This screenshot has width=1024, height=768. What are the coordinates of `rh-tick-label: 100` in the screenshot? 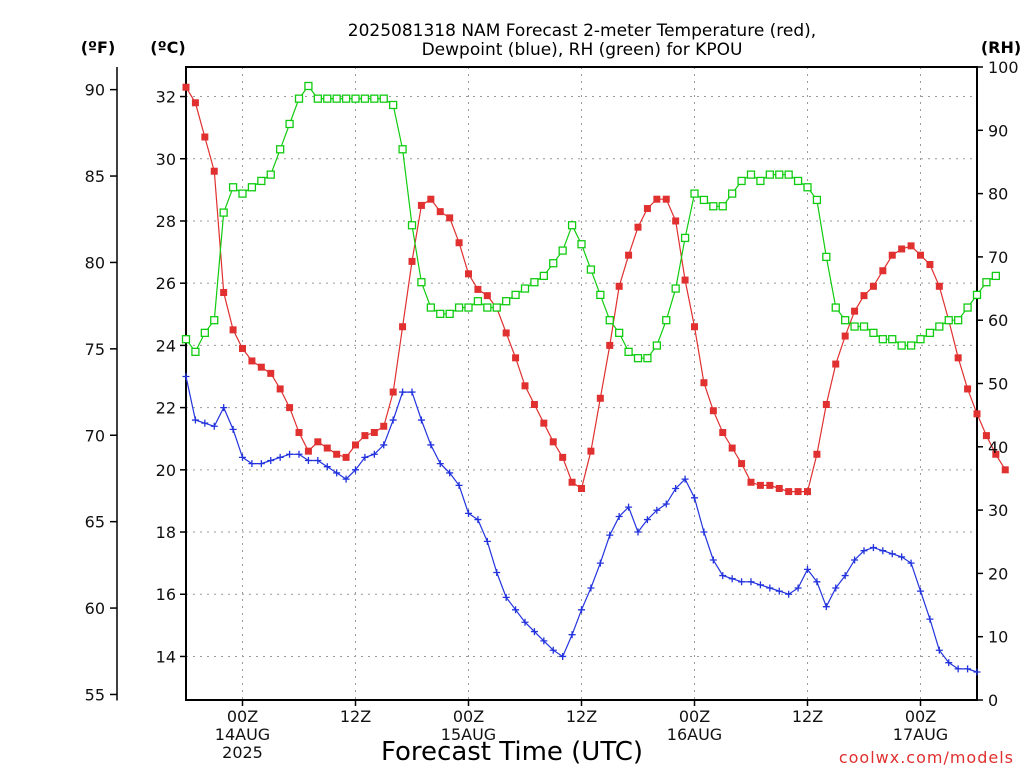 It's located at (1003, 67).